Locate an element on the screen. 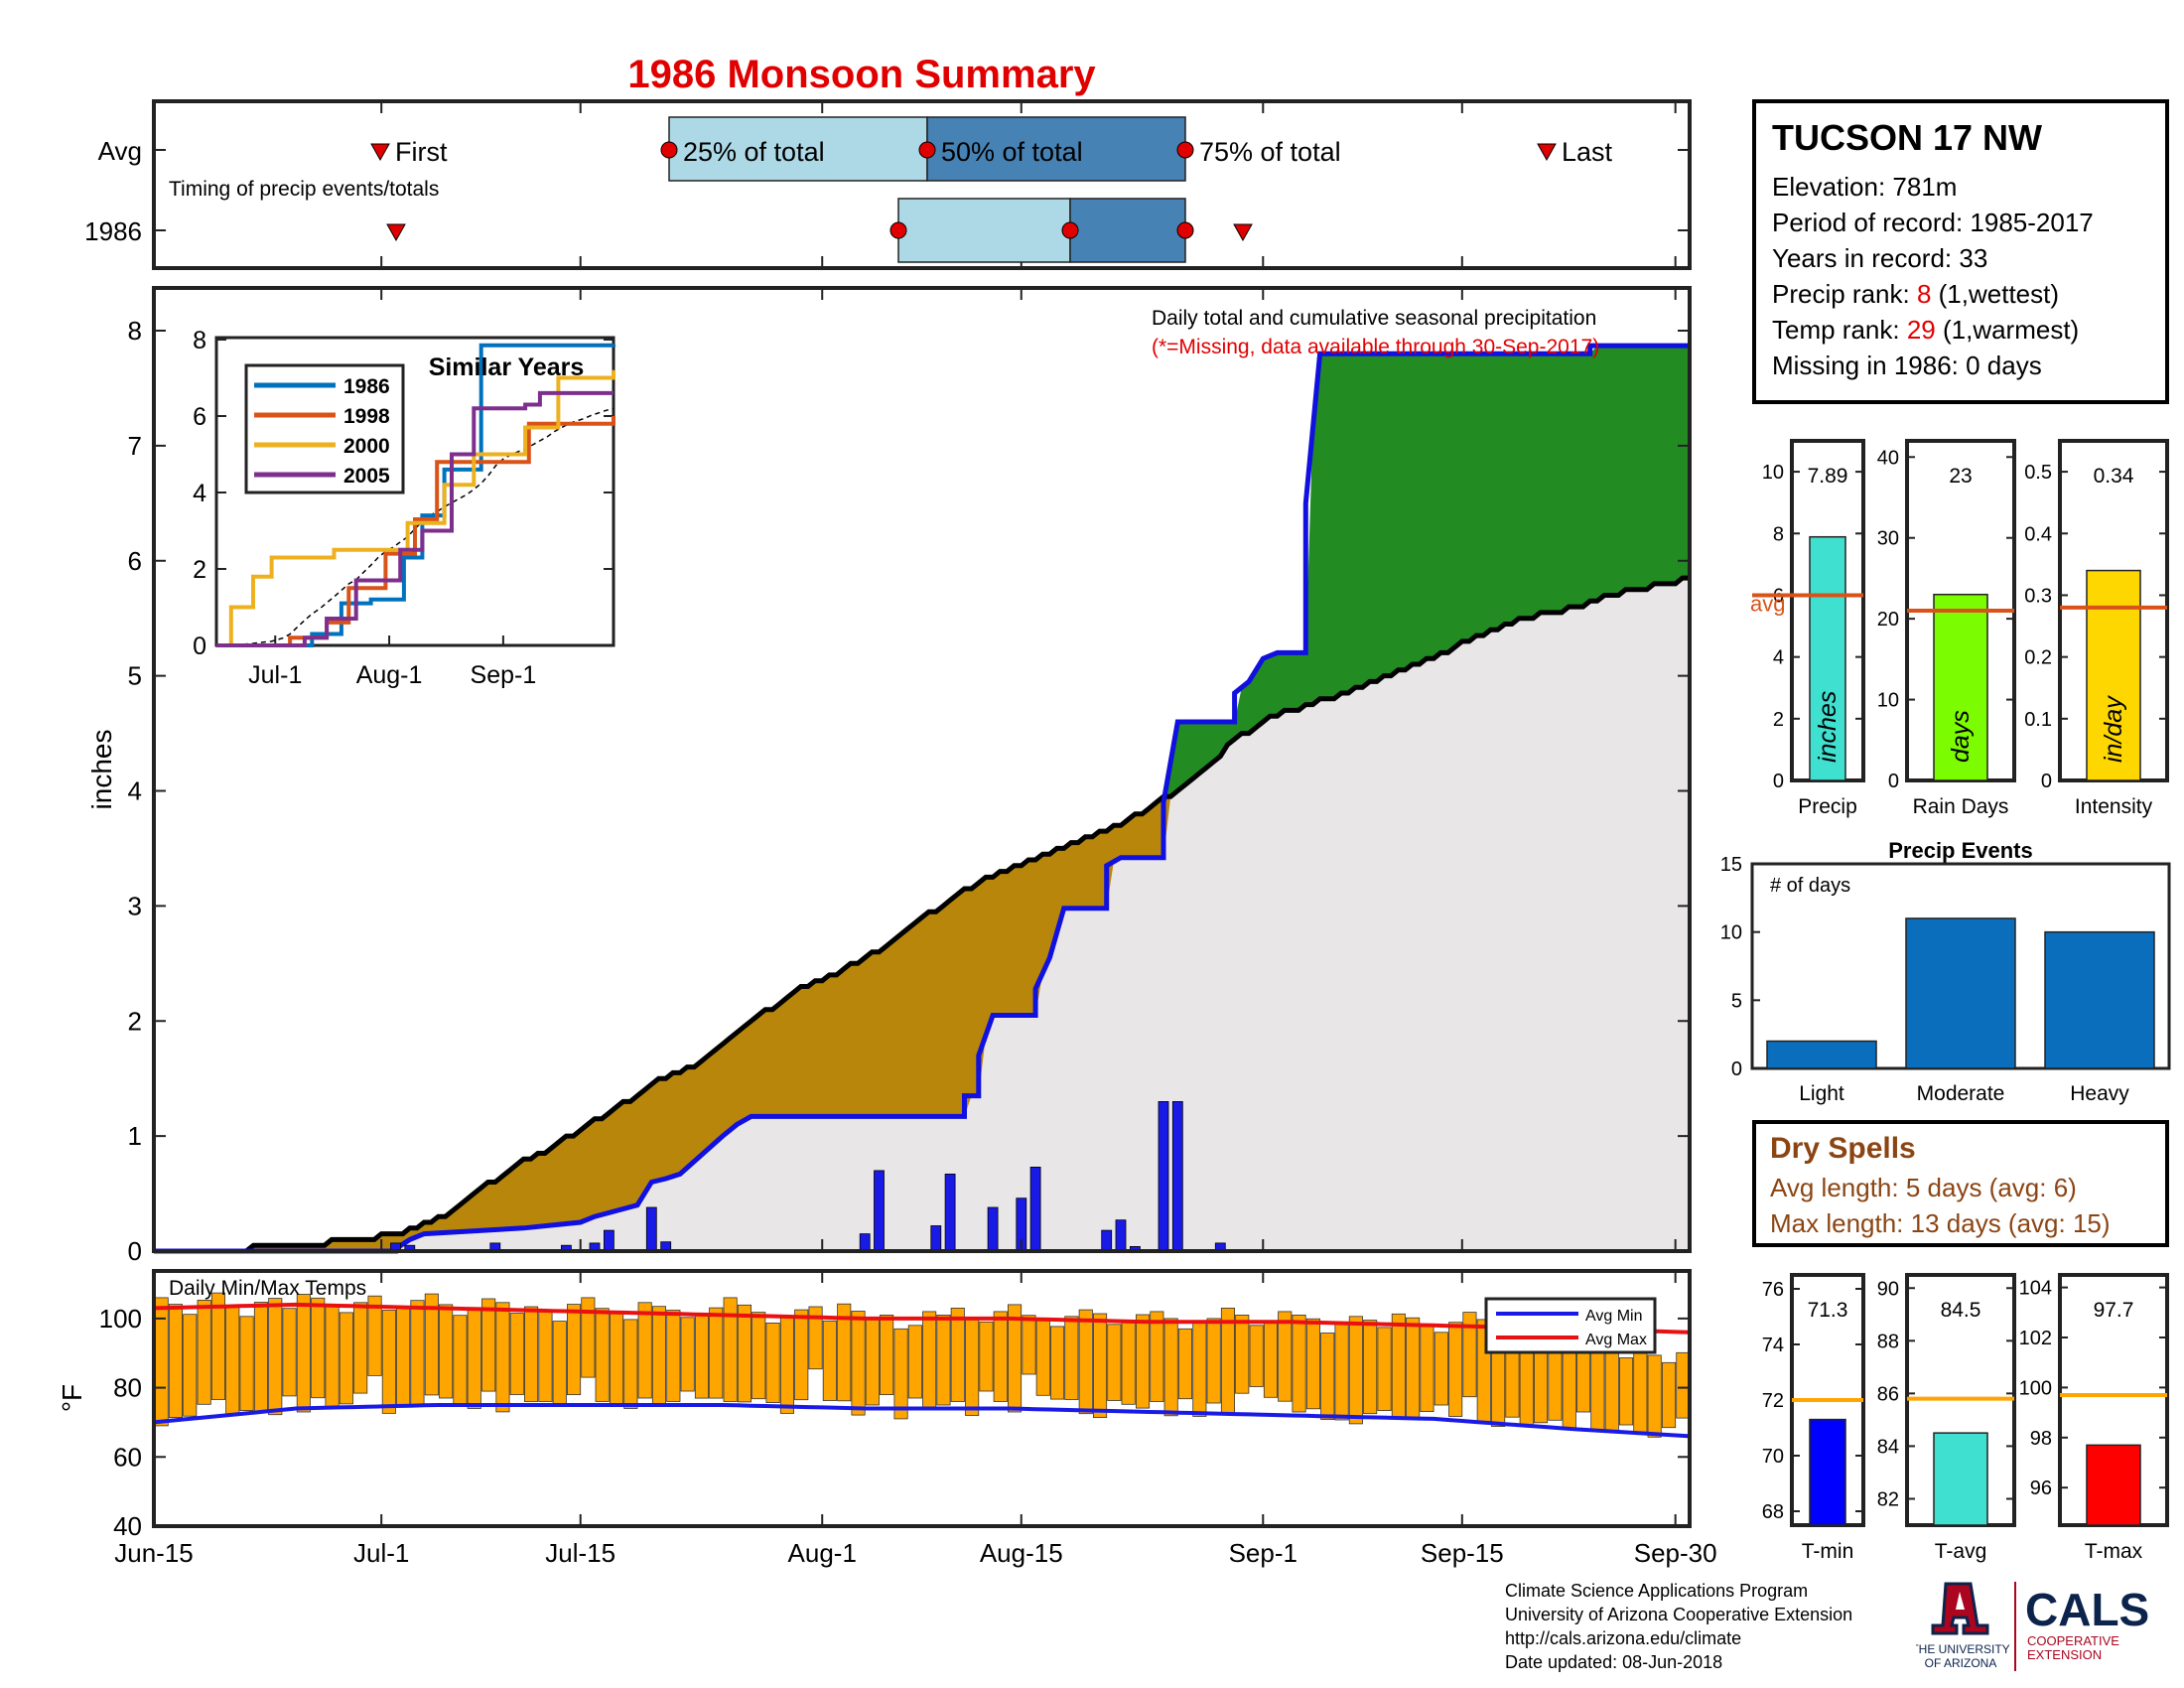  summary-value: 84.5 is located at coordinates (1961, 1310).